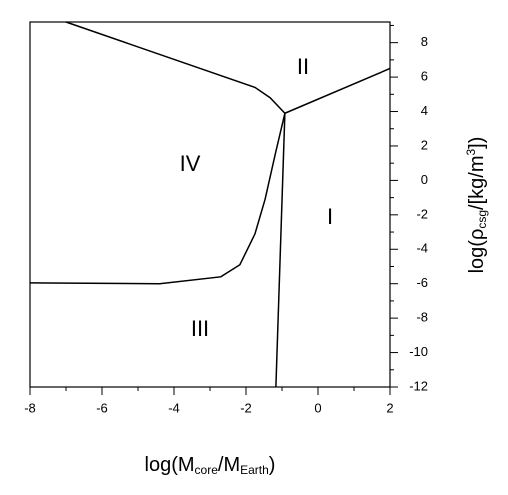 This screenshot has height=495, width=508. I want to click on y-tick-label: -6, so click(422, 282).